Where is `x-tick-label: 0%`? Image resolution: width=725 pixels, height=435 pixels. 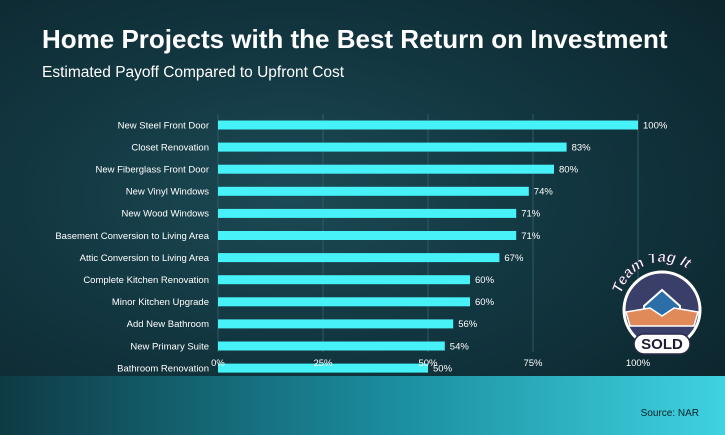
x-tick-label: 0% is located at coordinates (218, 363).